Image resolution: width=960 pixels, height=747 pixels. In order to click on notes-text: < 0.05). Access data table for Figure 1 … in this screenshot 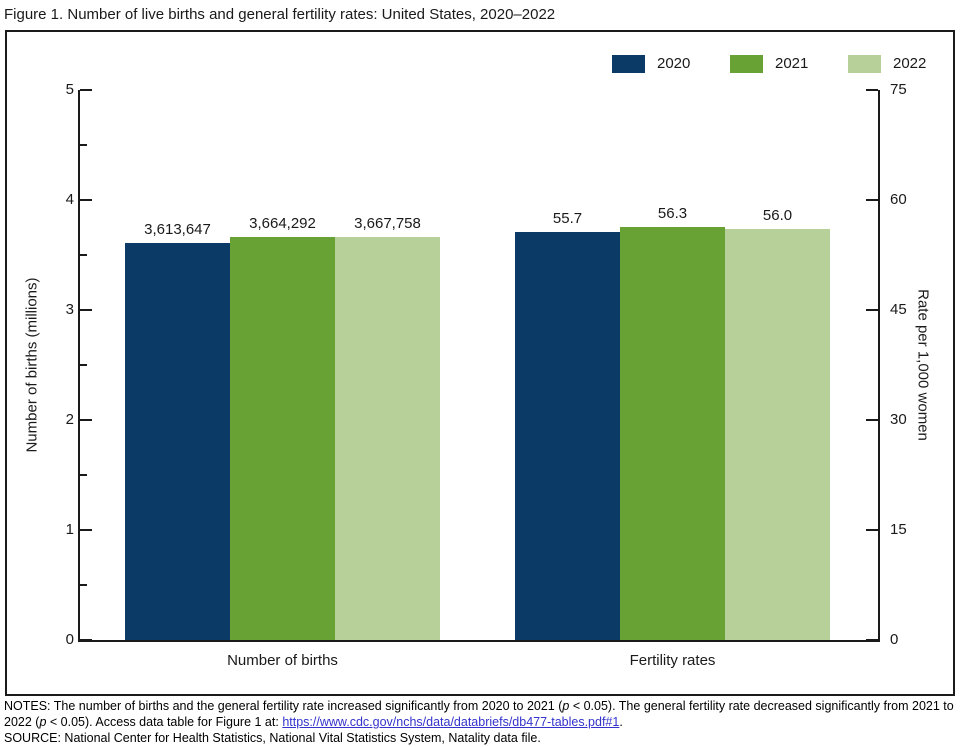, I will do `click(164, 722)`.